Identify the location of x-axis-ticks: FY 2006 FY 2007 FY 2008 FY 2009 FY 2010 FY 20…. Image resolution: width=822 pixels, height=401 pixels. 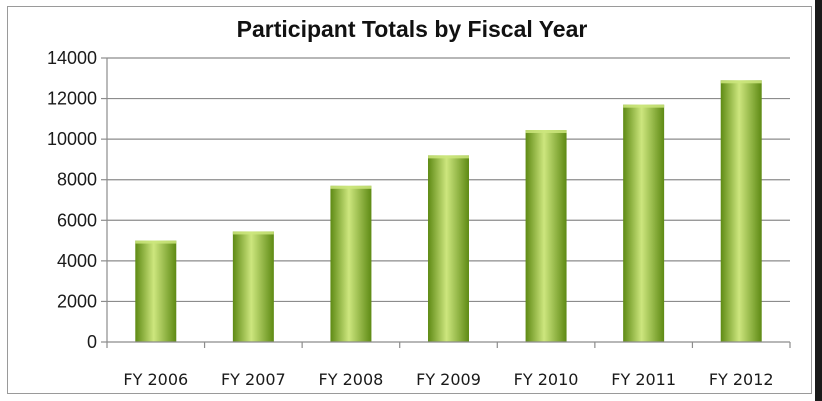
(448, 365).